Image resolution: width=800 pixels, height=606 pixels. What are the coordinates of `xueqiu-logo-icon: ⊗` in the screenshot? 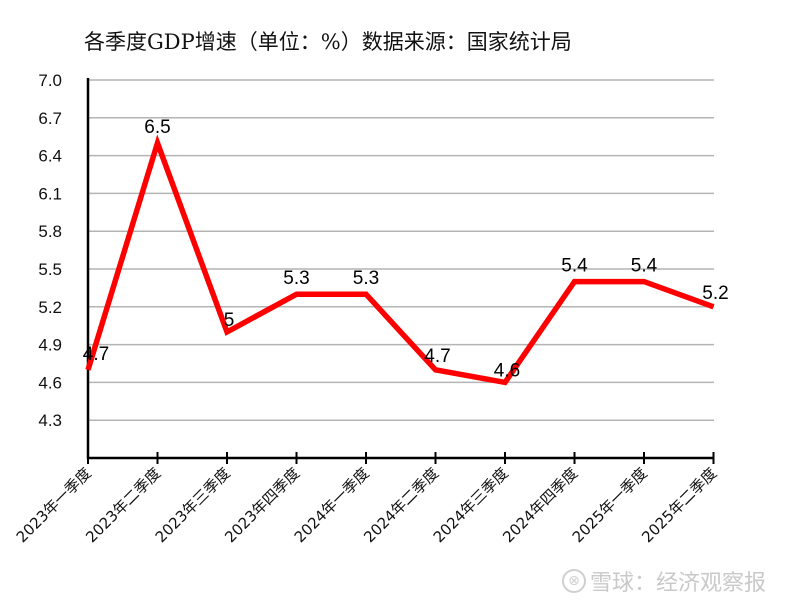 It's located at (574, 581).